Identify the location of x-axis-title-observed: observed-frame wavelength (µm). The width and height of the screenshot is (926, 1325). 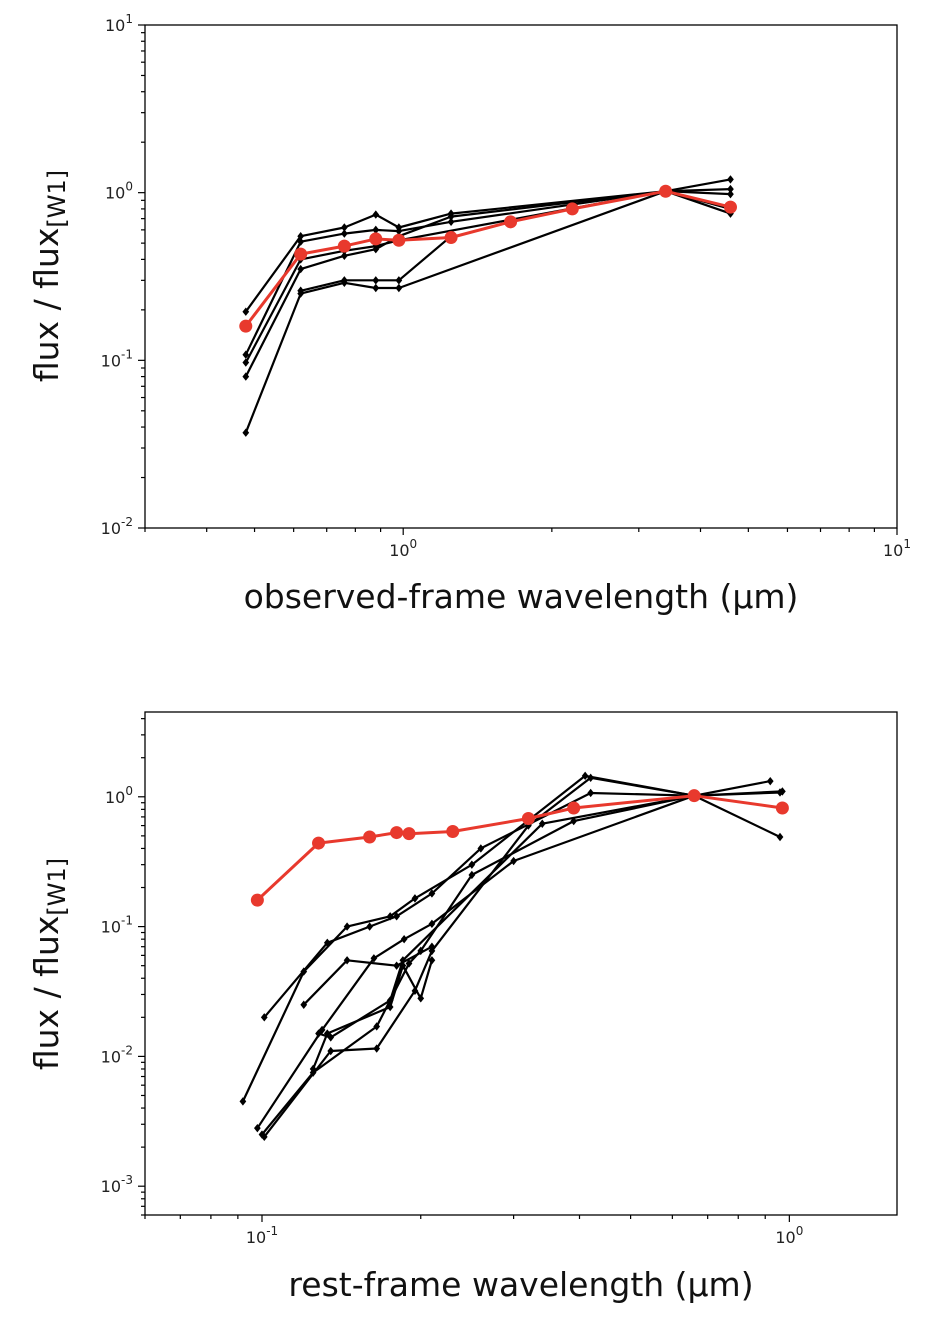
(521, 596).